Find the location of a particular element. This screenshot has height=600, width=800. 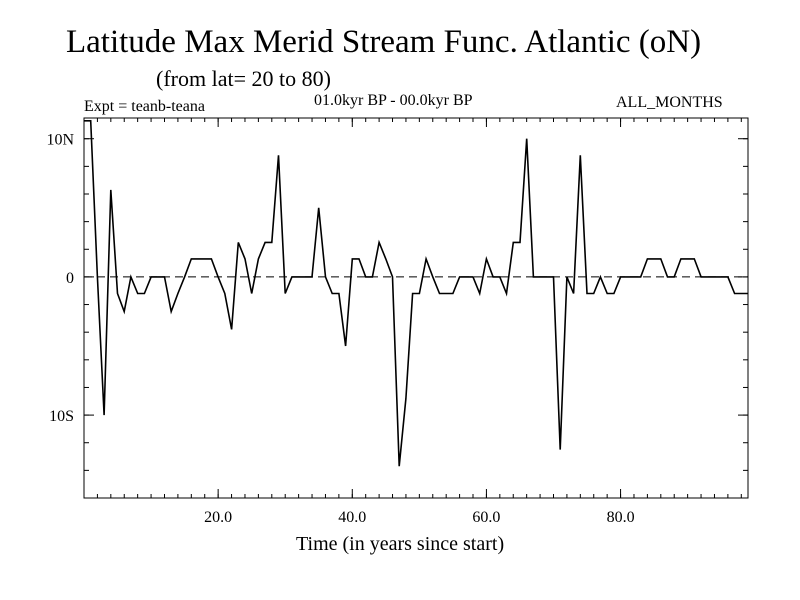

y-tick-label: 10S is located at coordinates (61, 416).